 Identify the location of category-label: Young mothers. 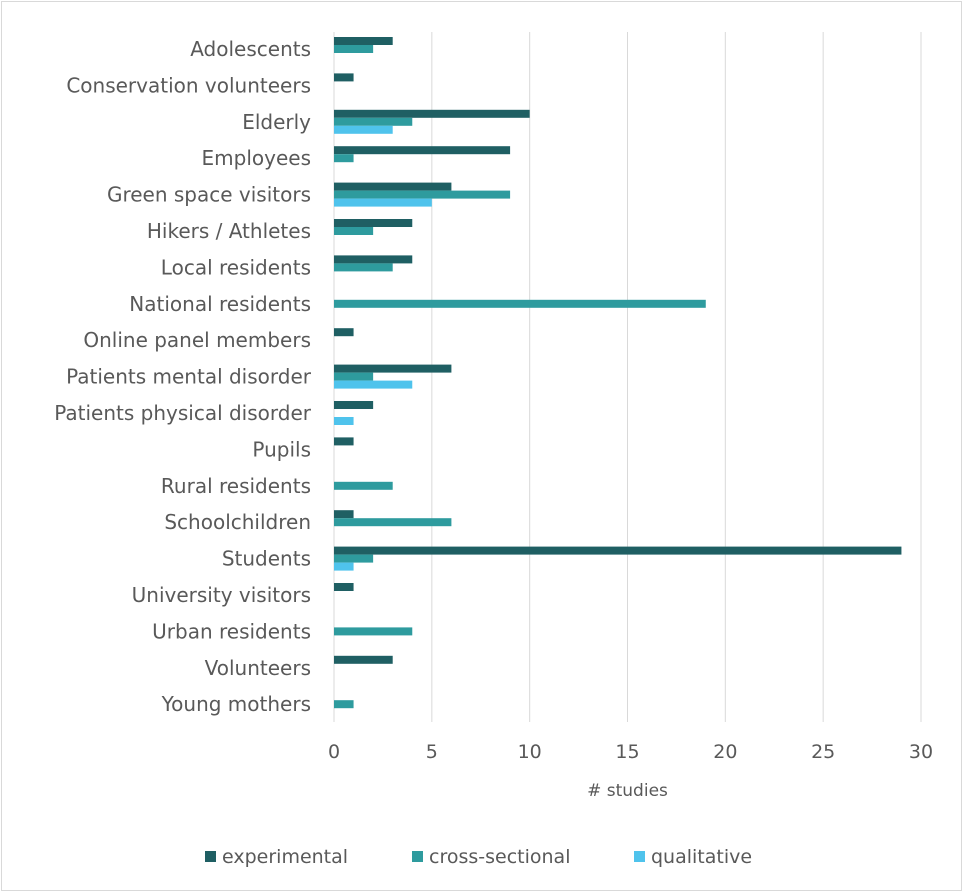
(236, 704).